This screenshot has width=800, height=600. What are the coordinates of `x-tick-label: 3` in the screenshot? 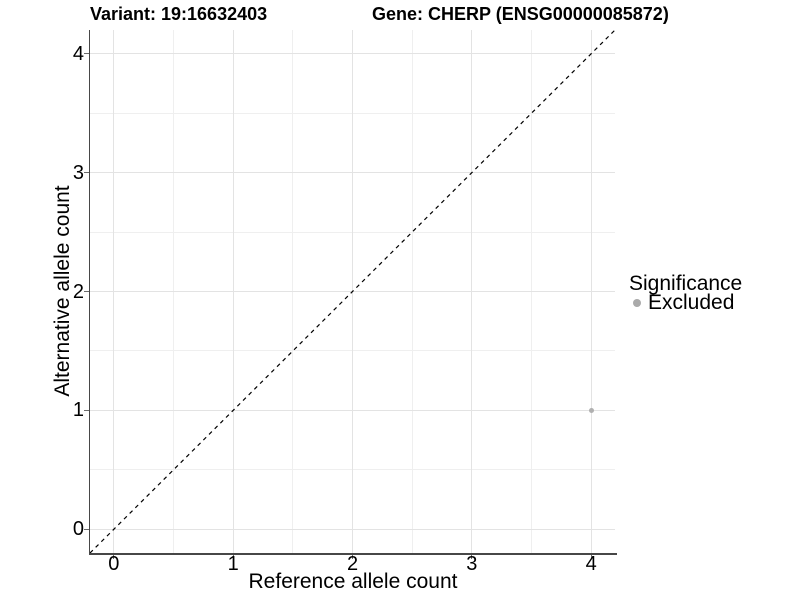 It's located at (472, 564).